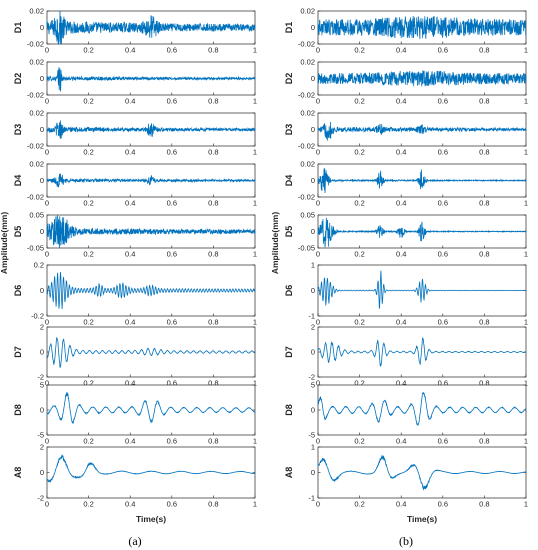 The height and width of the screenshot is (550, 538). Describe the element at coordinates (40, 435) in the screenshot. I see `y-tick-label: -5` at that location.